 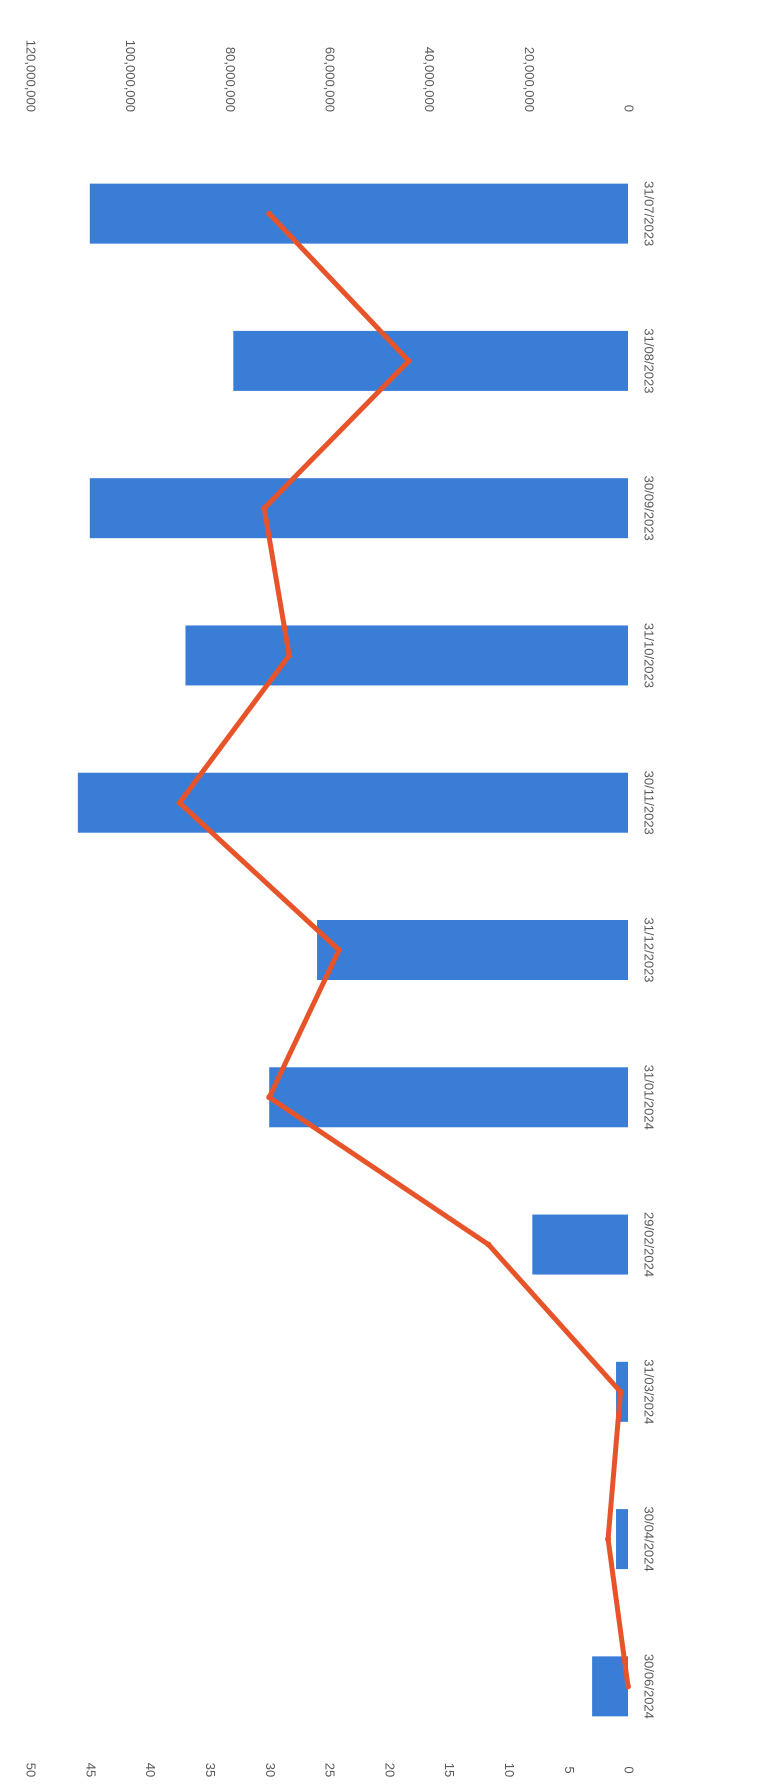 I want to click on category-label-5: 31/12/2023, so click(x=649, y=949).